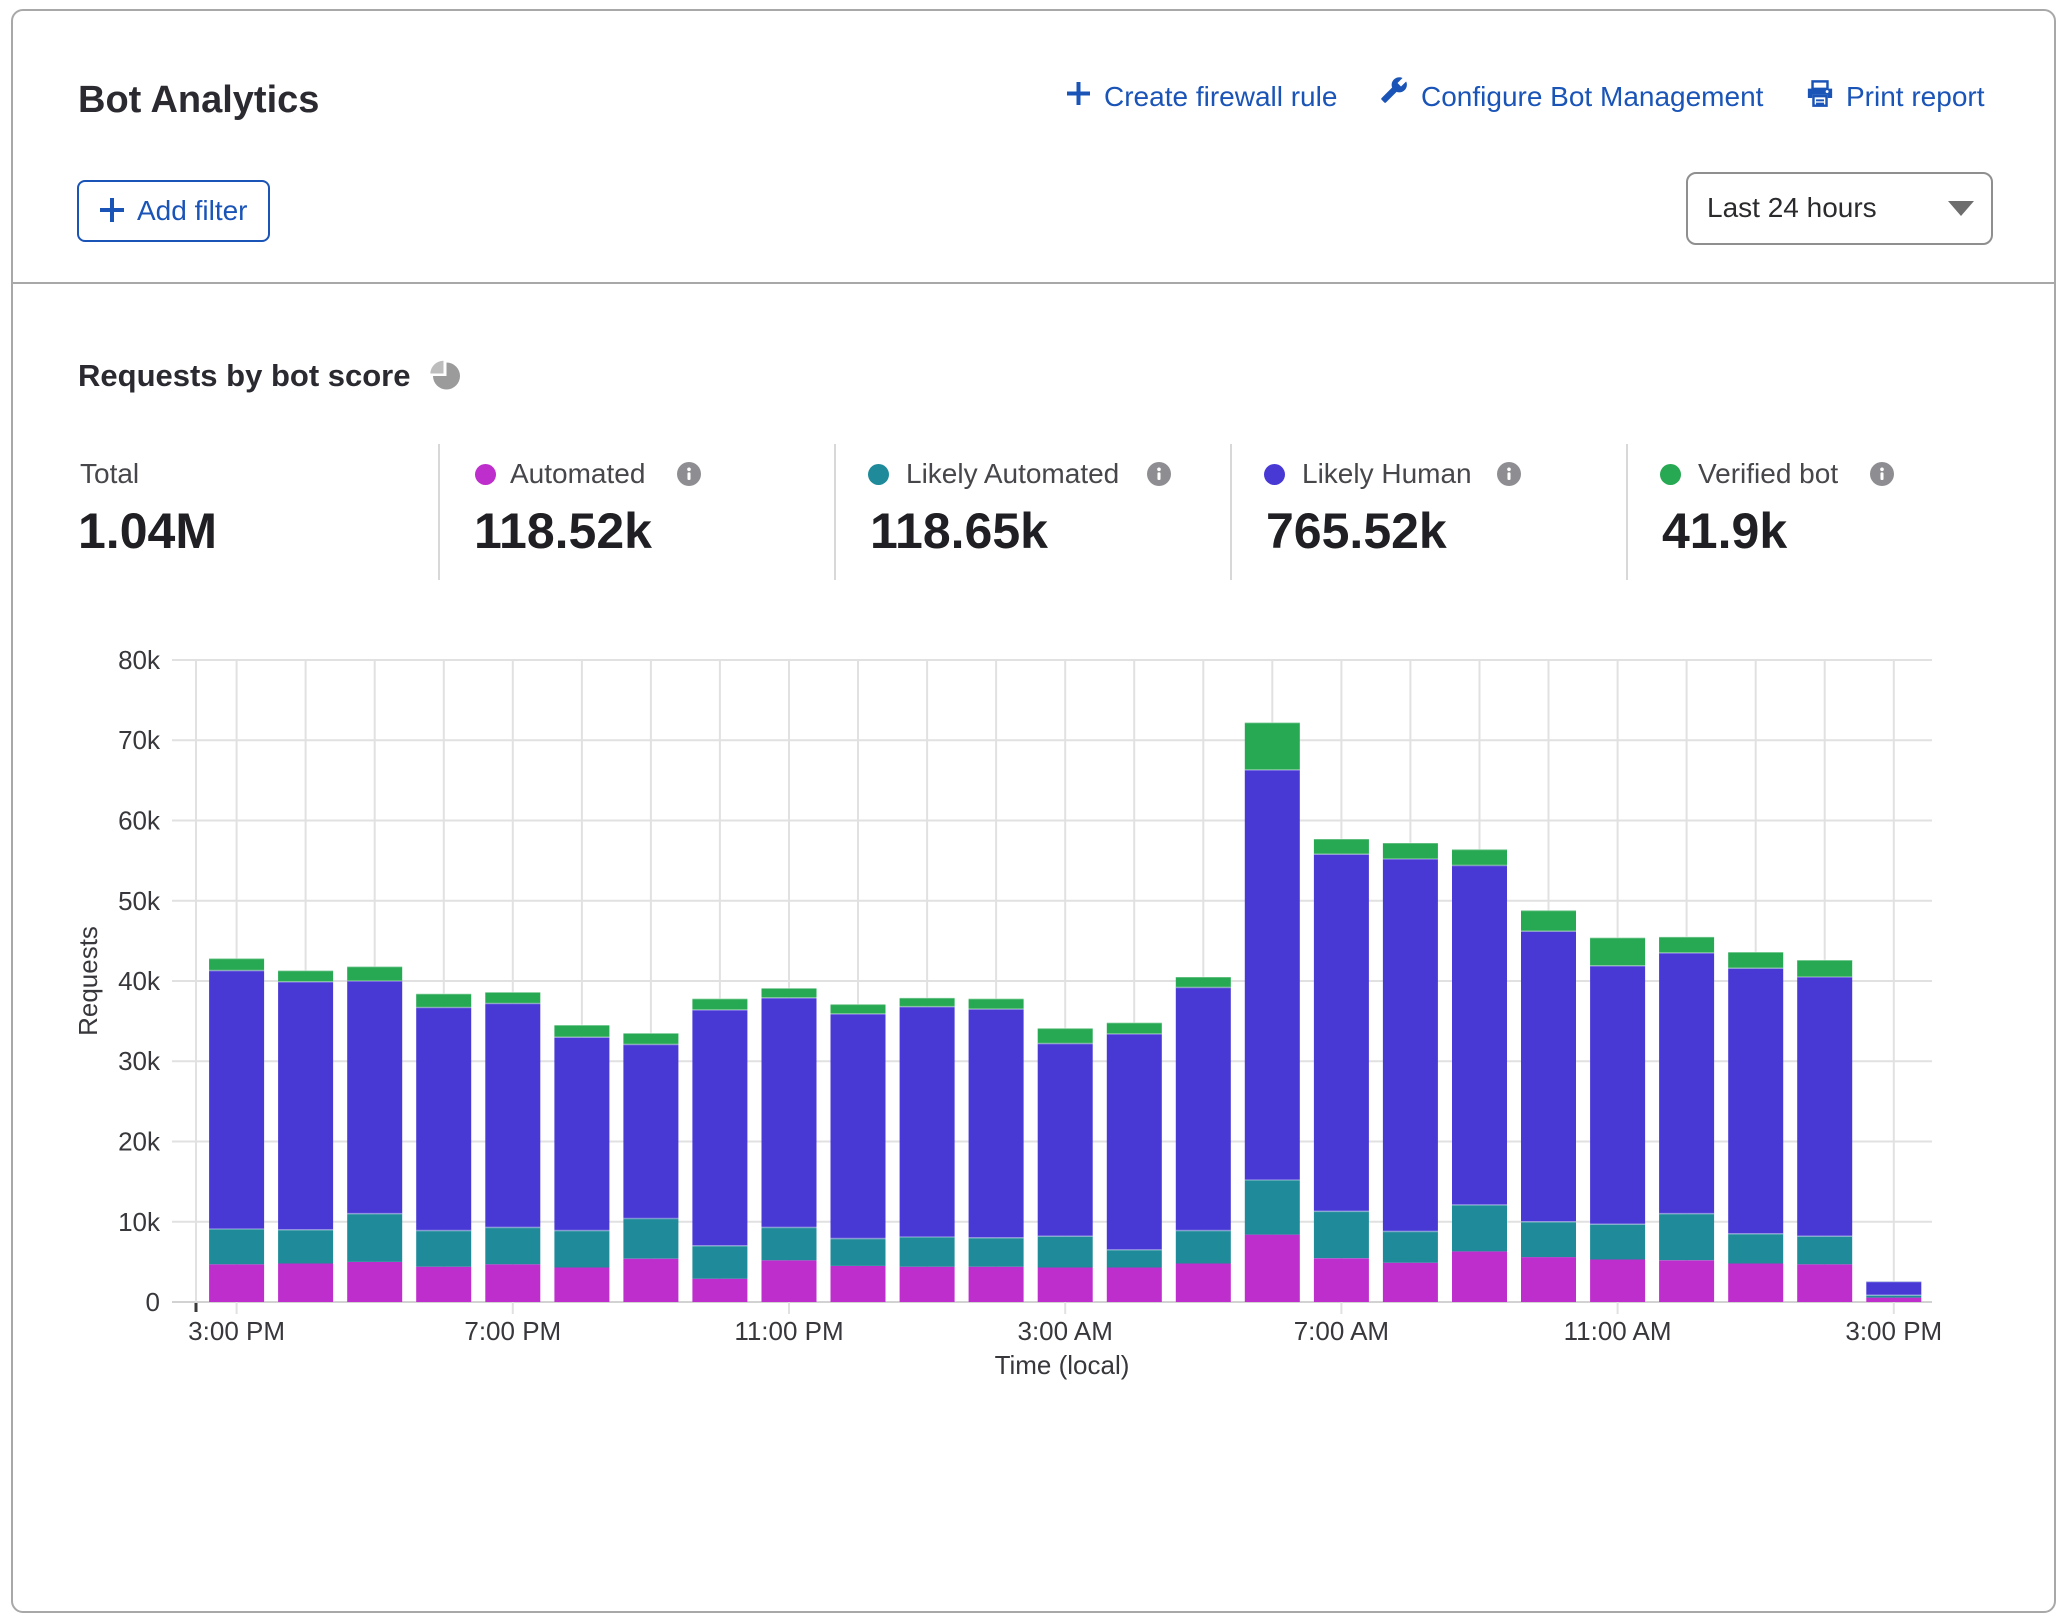  Describe the element at coordinates (139, 901) in the screenshot. I see `svg-text: 50k` at that location.